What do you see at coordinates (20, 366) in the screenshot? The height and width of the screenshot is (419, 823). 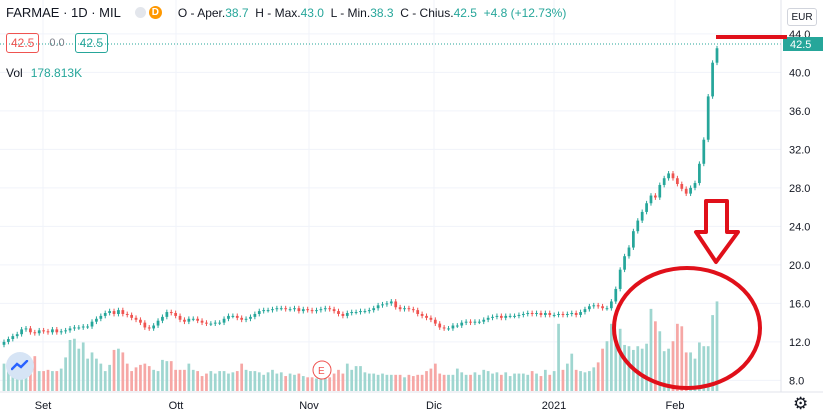 I see `tradingview-logo-icon` at bounding box center [20, 366].